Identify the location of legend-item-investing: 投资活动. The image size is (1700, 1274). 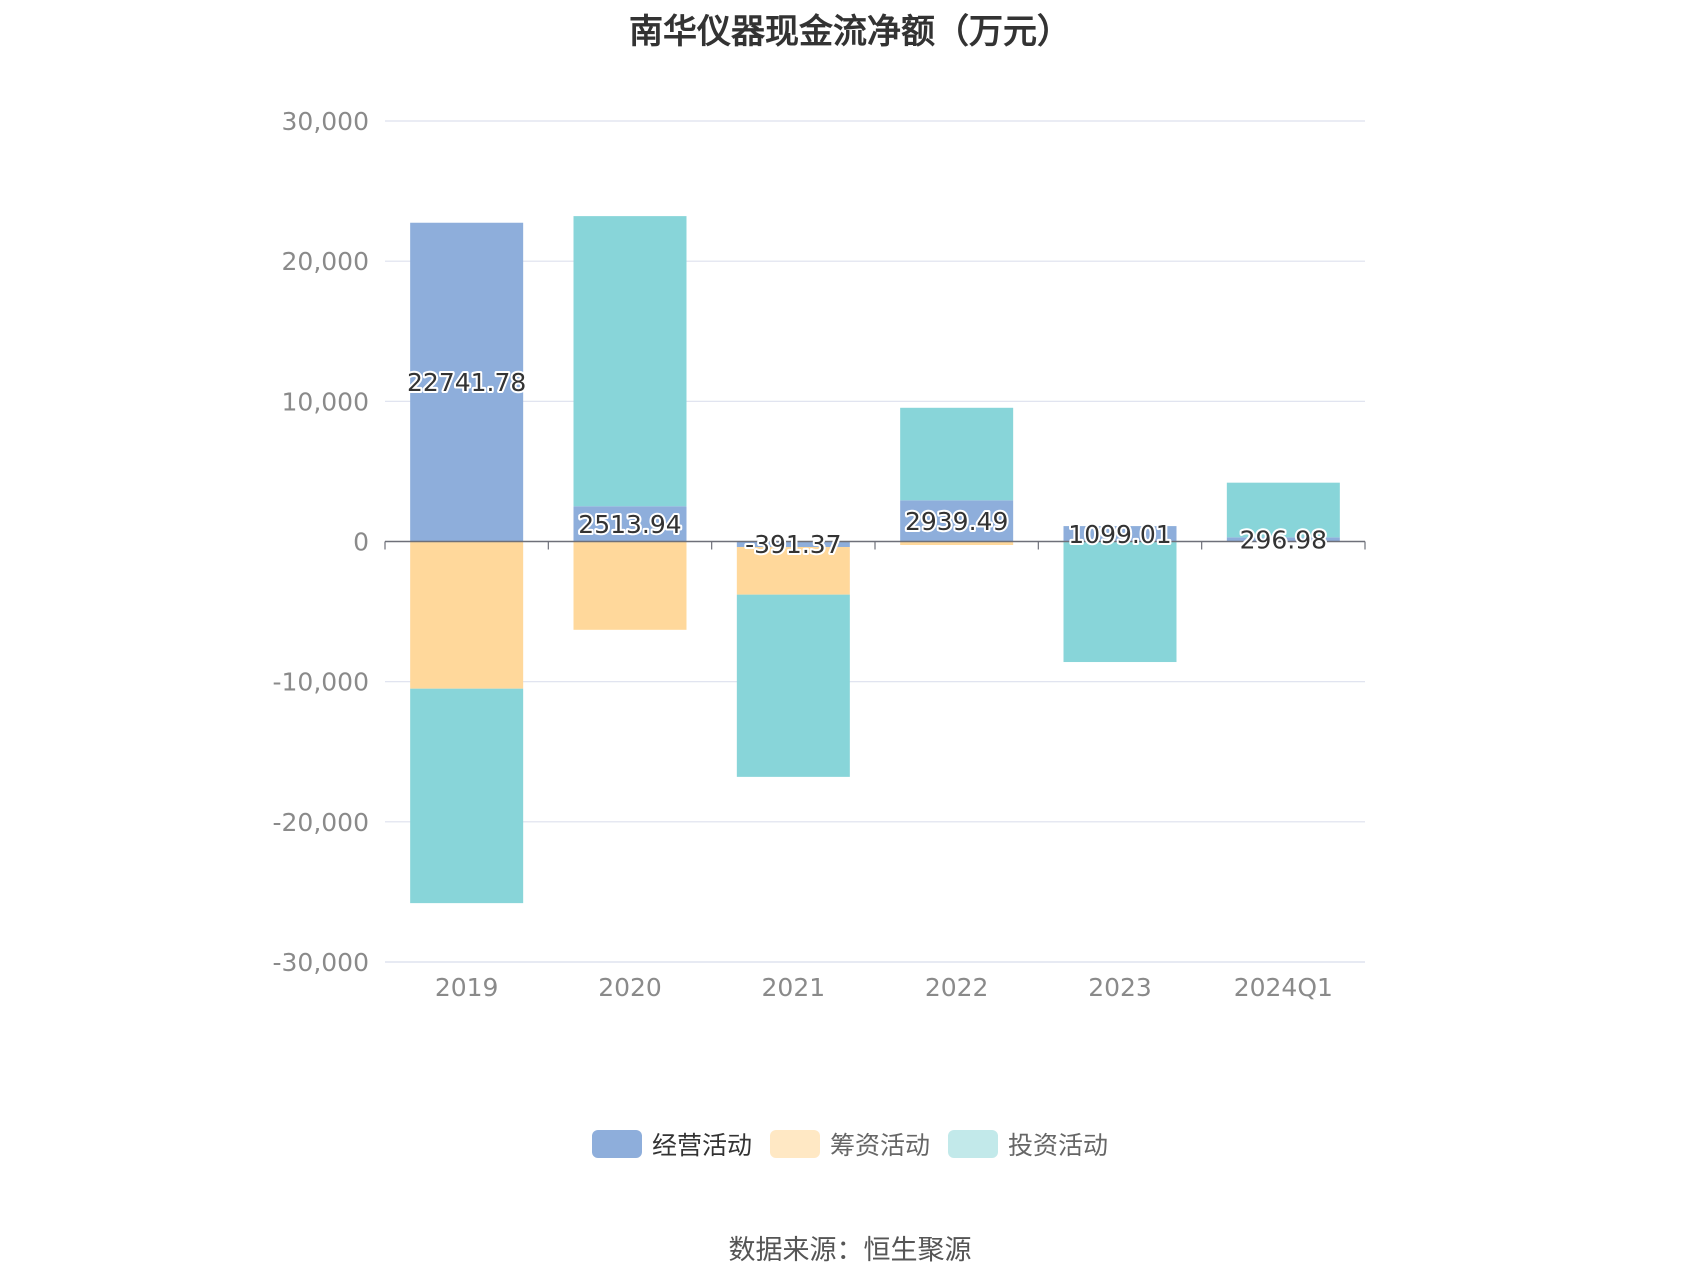
(1028, 1144).